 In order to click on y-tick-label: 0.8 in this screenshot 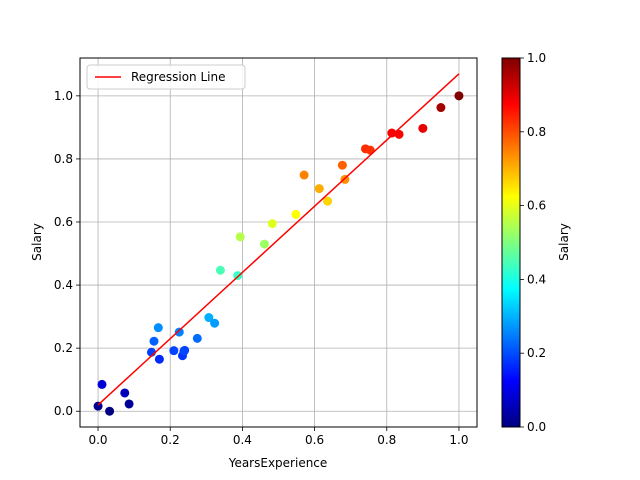, I will do `click(63, 159)`.